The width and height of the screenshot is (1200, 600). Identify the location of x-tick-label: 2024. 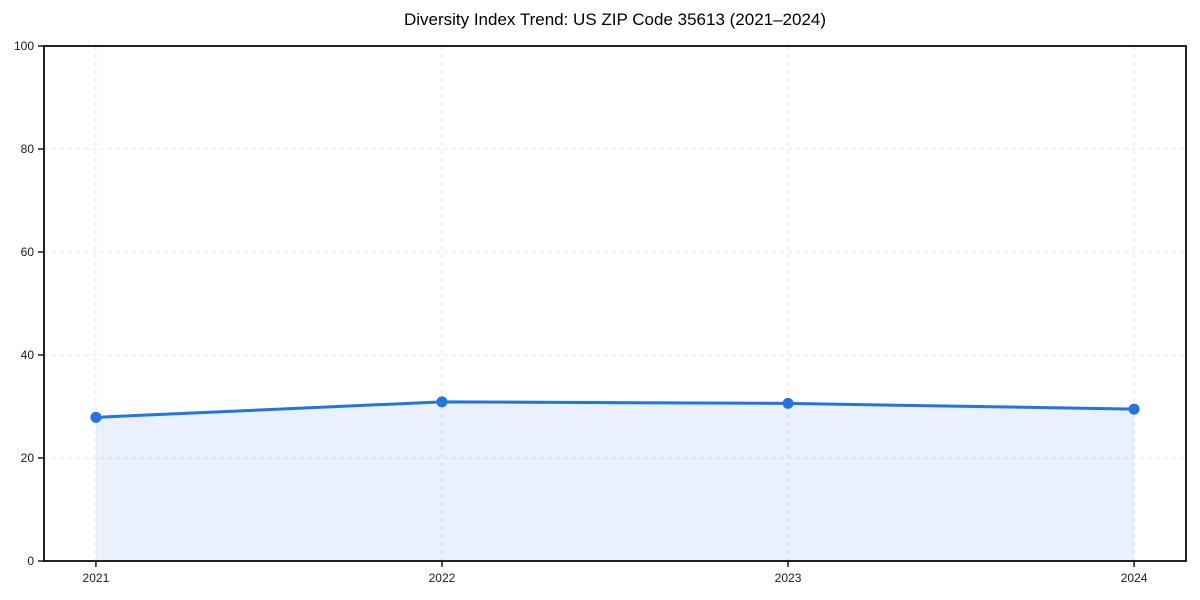
(1134, 578).